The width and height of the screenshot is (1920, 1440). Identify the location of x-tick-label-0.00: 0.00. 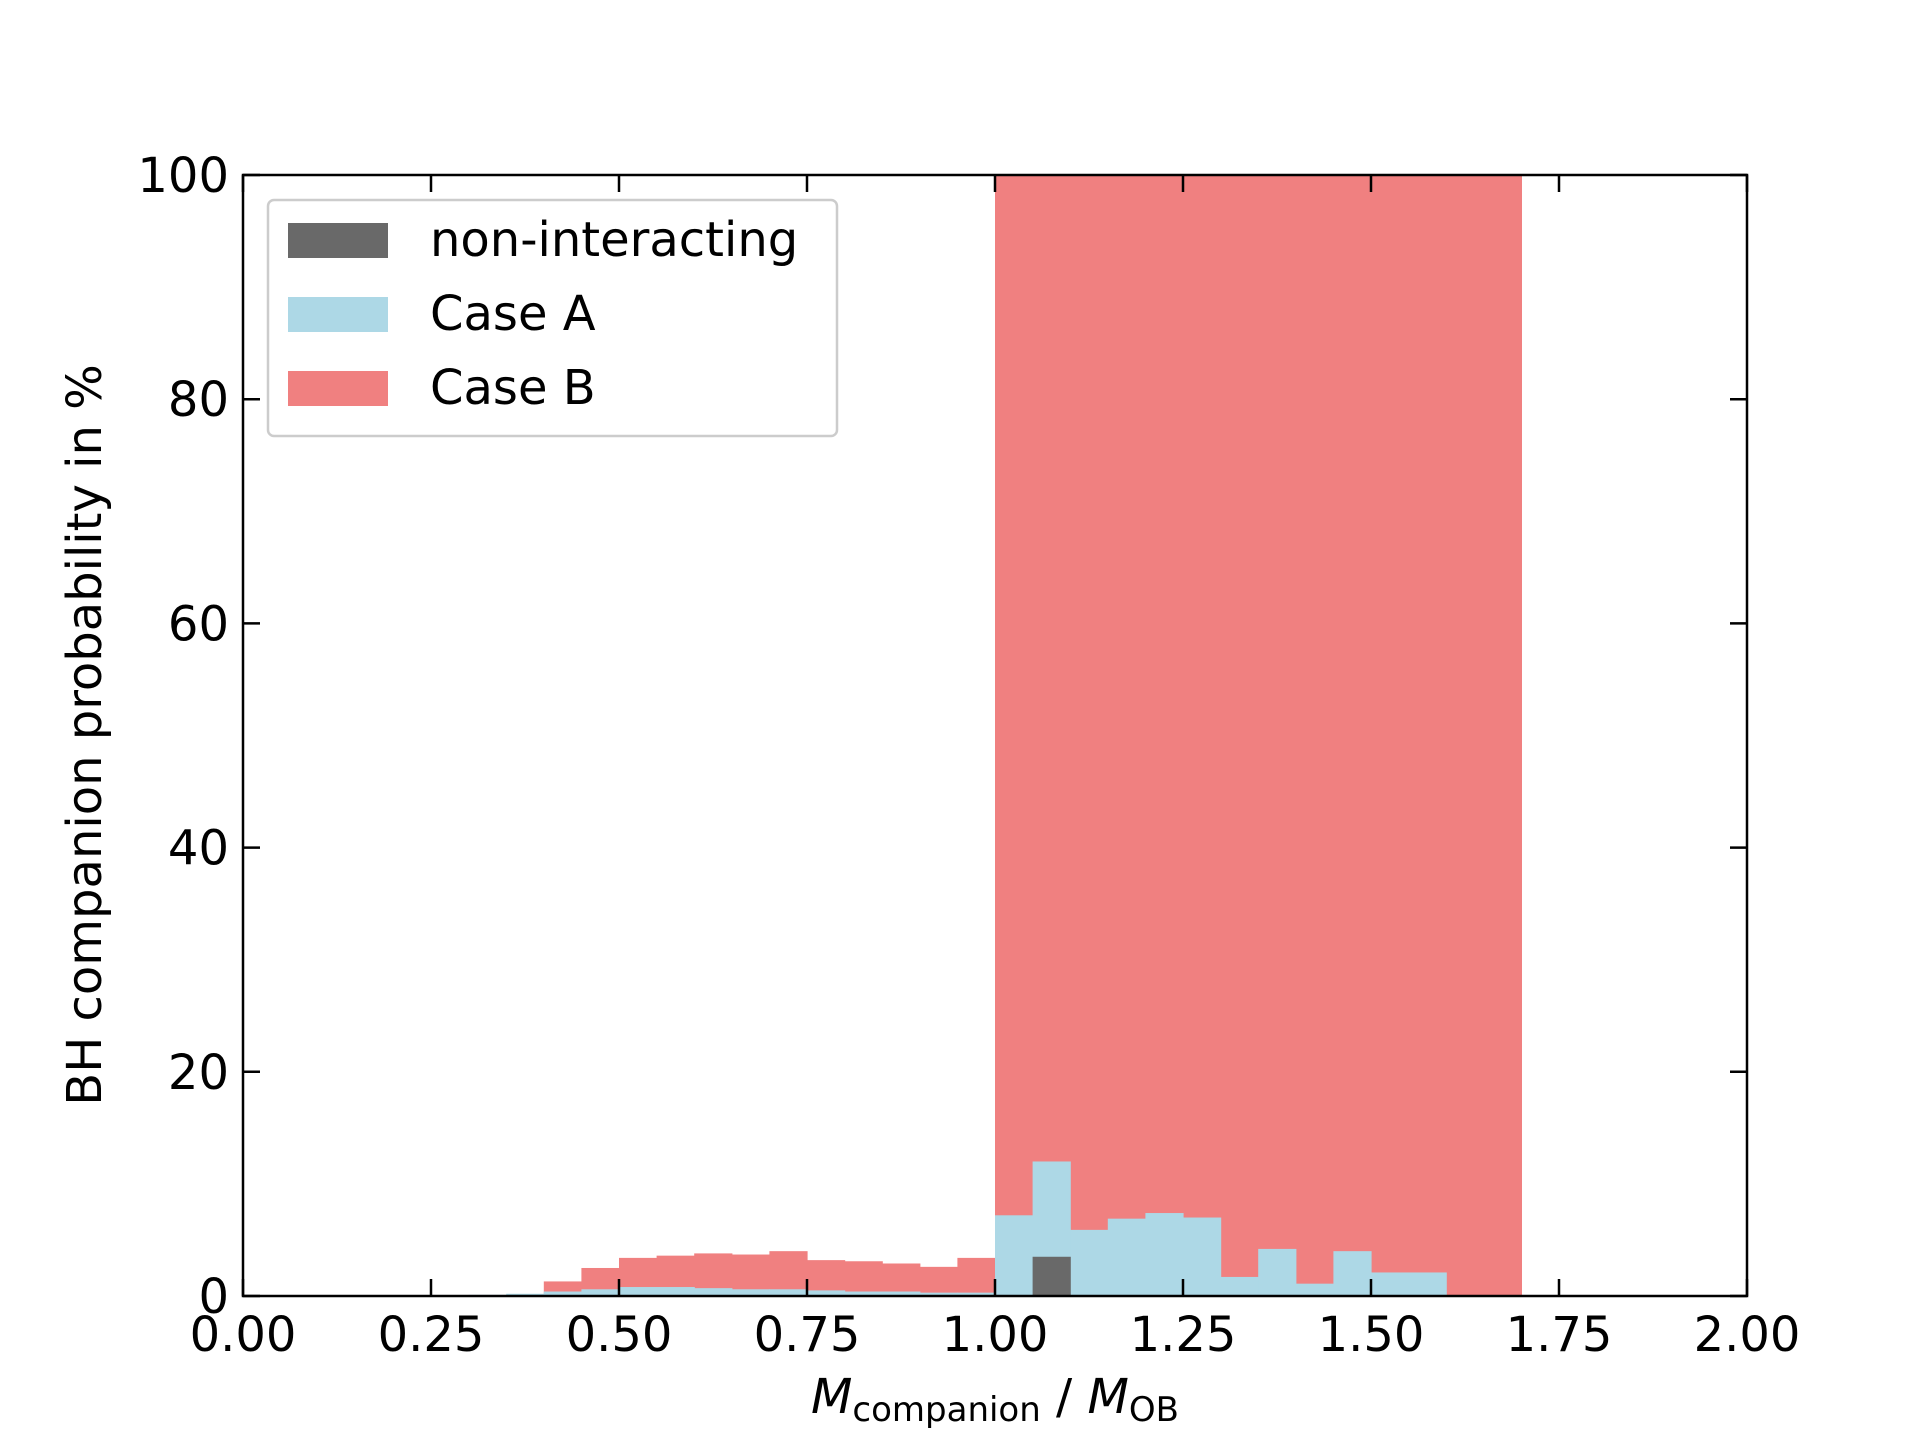
(243, 1335).